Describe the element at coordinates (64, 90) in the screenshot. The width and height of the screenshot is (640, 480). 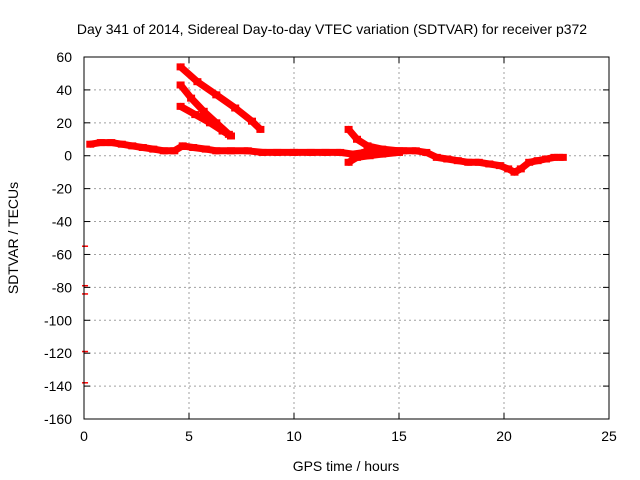
I see `y-tick-label: 40` at that location.